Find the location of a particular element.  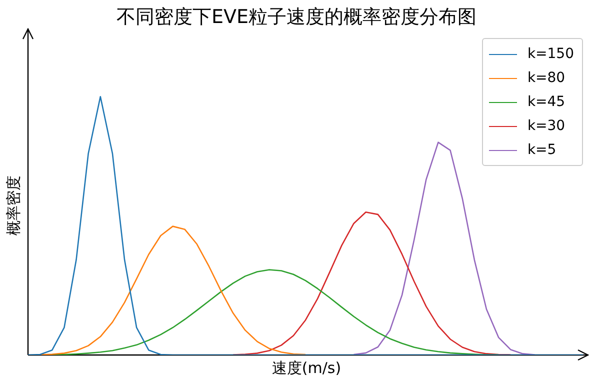

x-axis-title: 速度(m/s) is located at coordinates (306, 368).